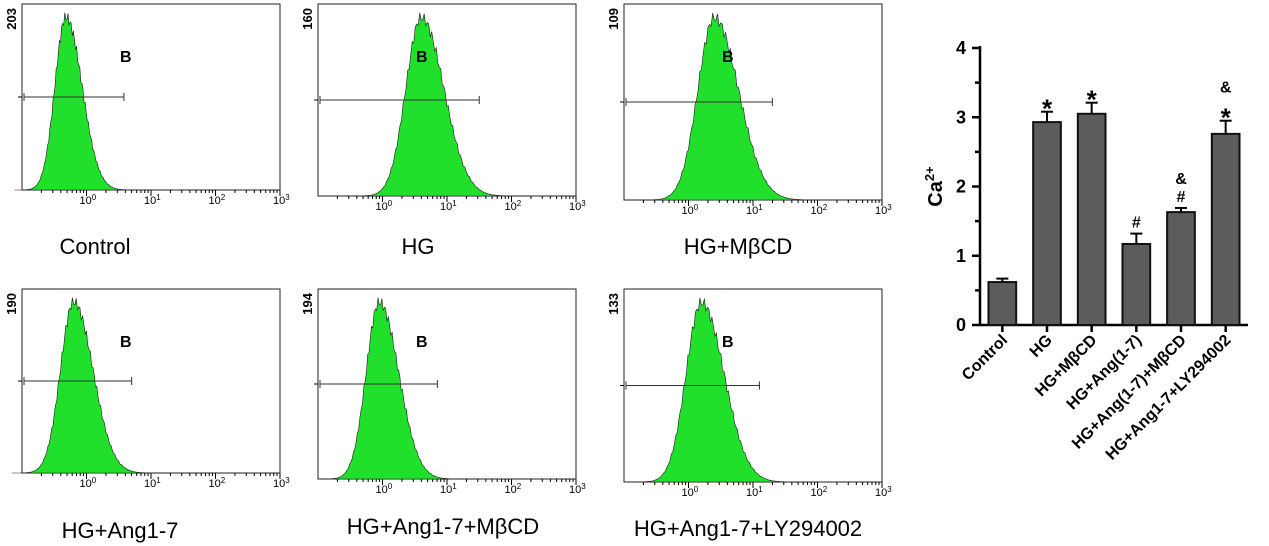  Describe the element at coordinates (11, 19) in the screenshot. I see `y-max-label: 203` at that location.